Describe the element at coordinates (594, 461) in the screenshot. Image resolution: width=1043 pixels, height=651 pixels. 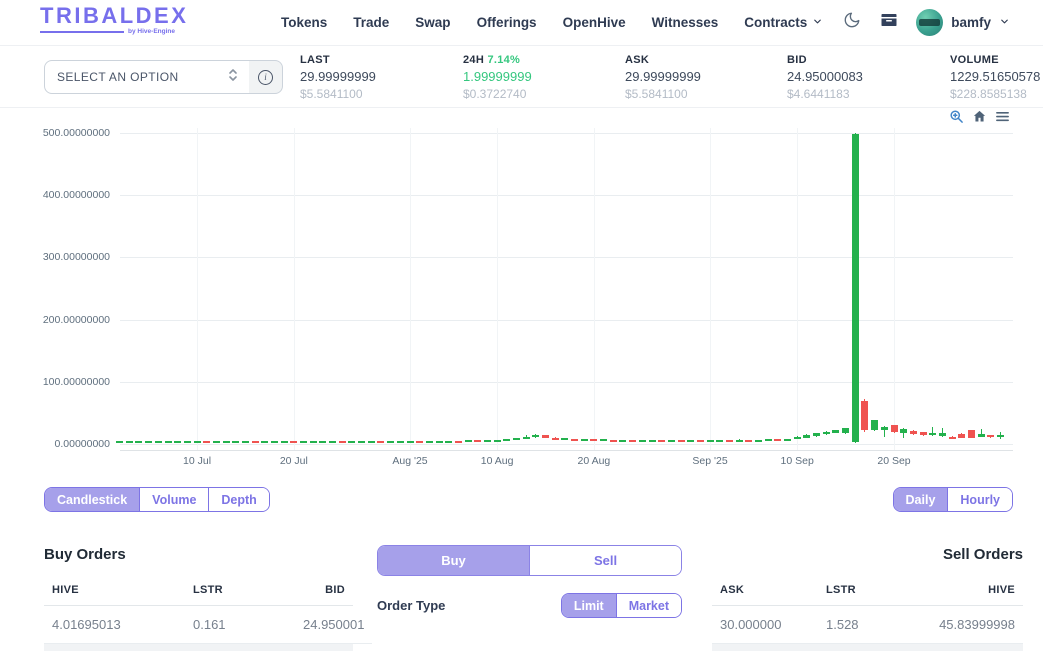
I see `x-axis-tick-label: 20 Aug` at that location.